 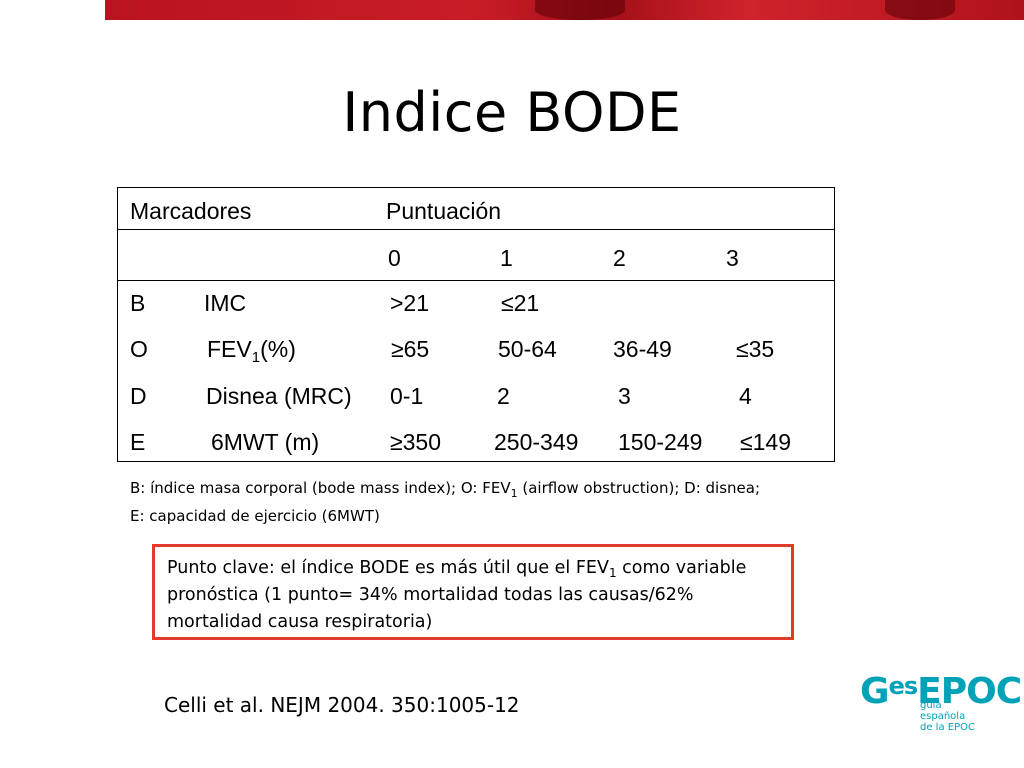 I want to click on footnote-line-2: E: capacidad de ejercicio (6MWT), so click(x=255, y=516).